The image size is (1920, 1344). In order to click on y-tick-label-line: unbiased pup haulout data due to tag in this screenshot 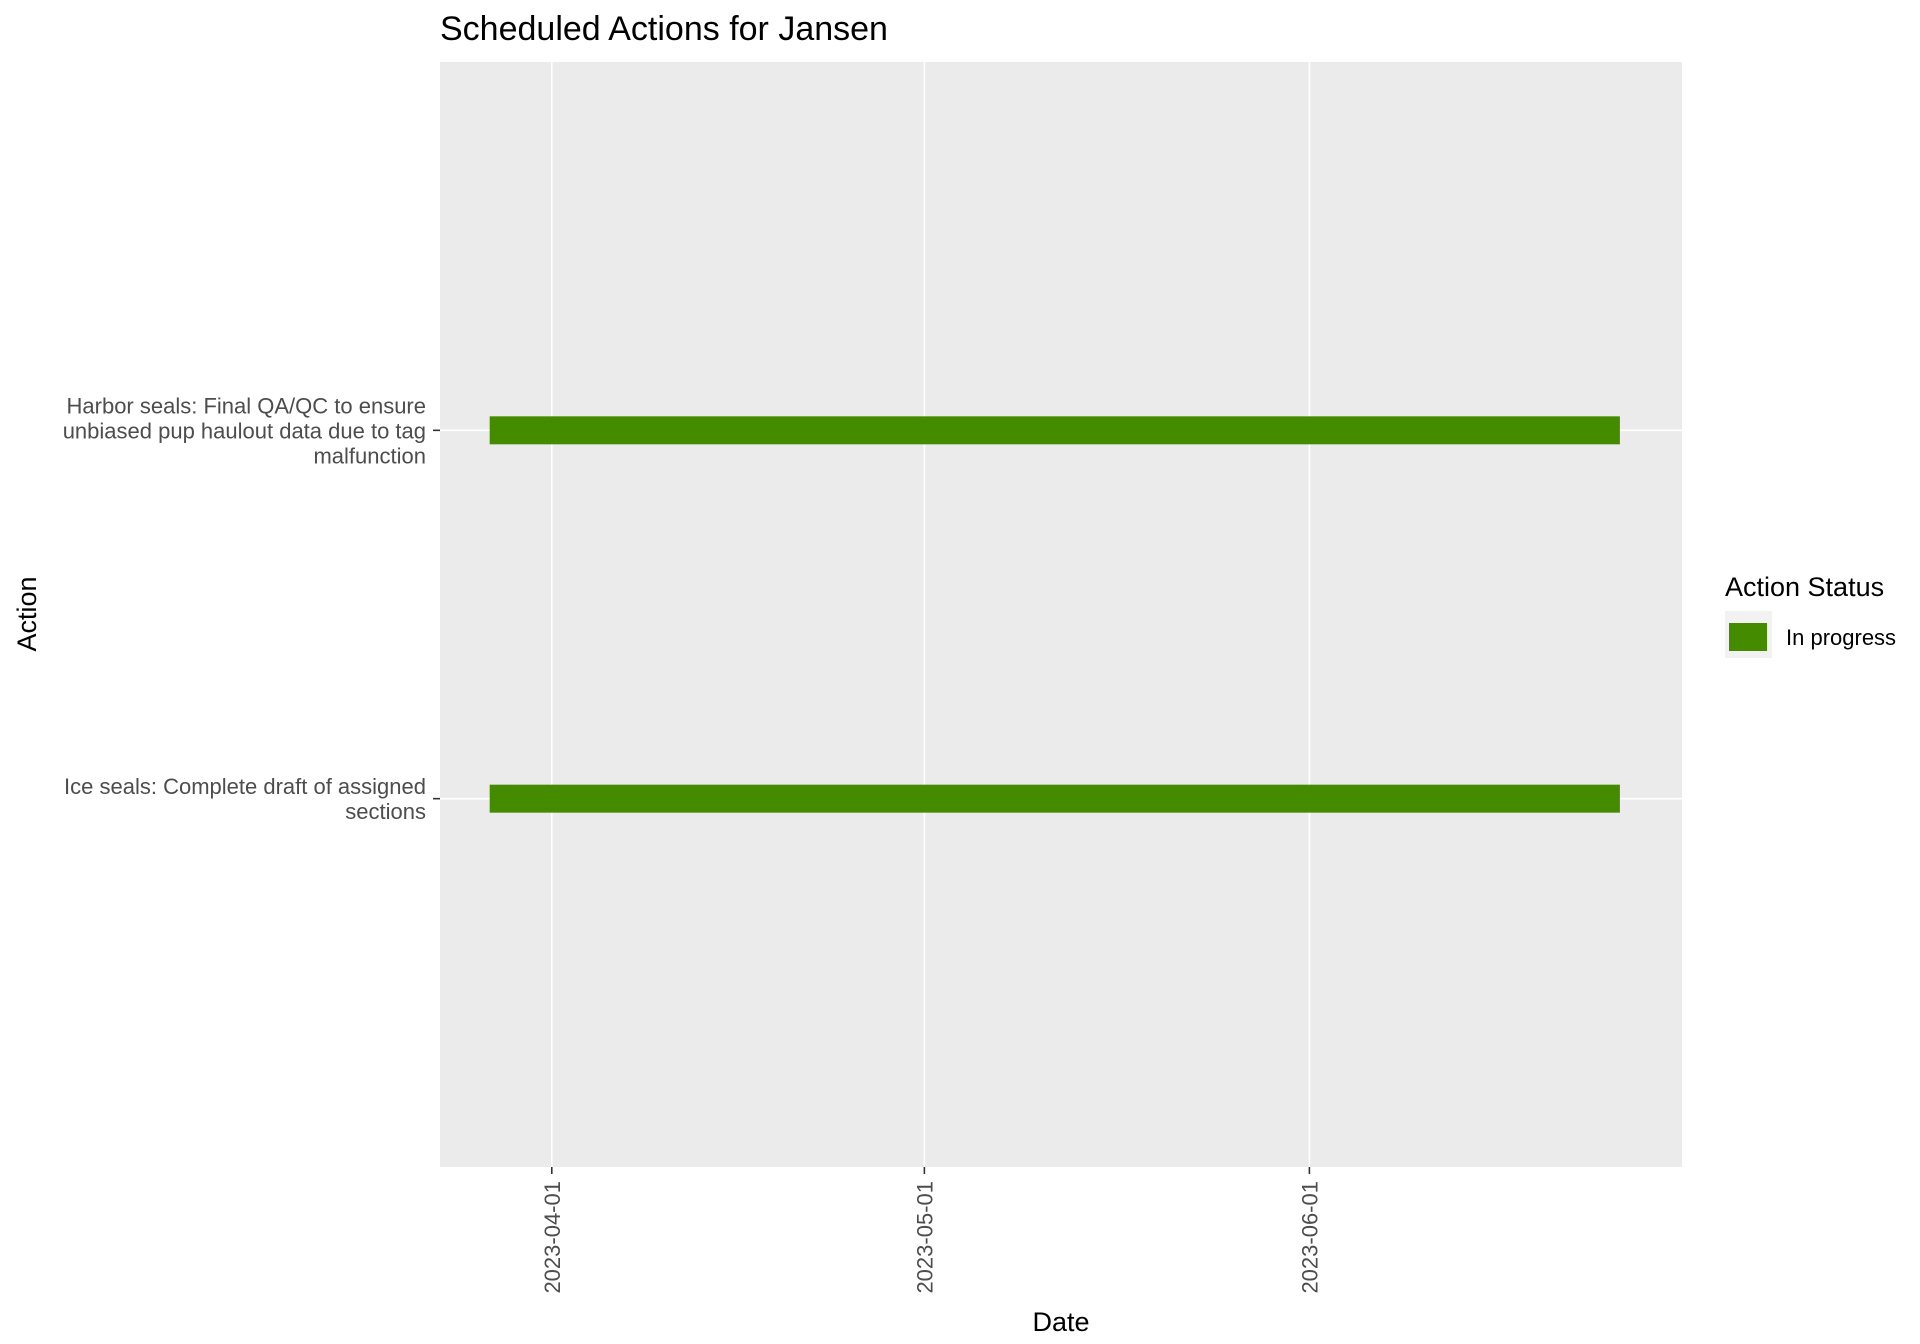, I will do `click(244, 430)`.